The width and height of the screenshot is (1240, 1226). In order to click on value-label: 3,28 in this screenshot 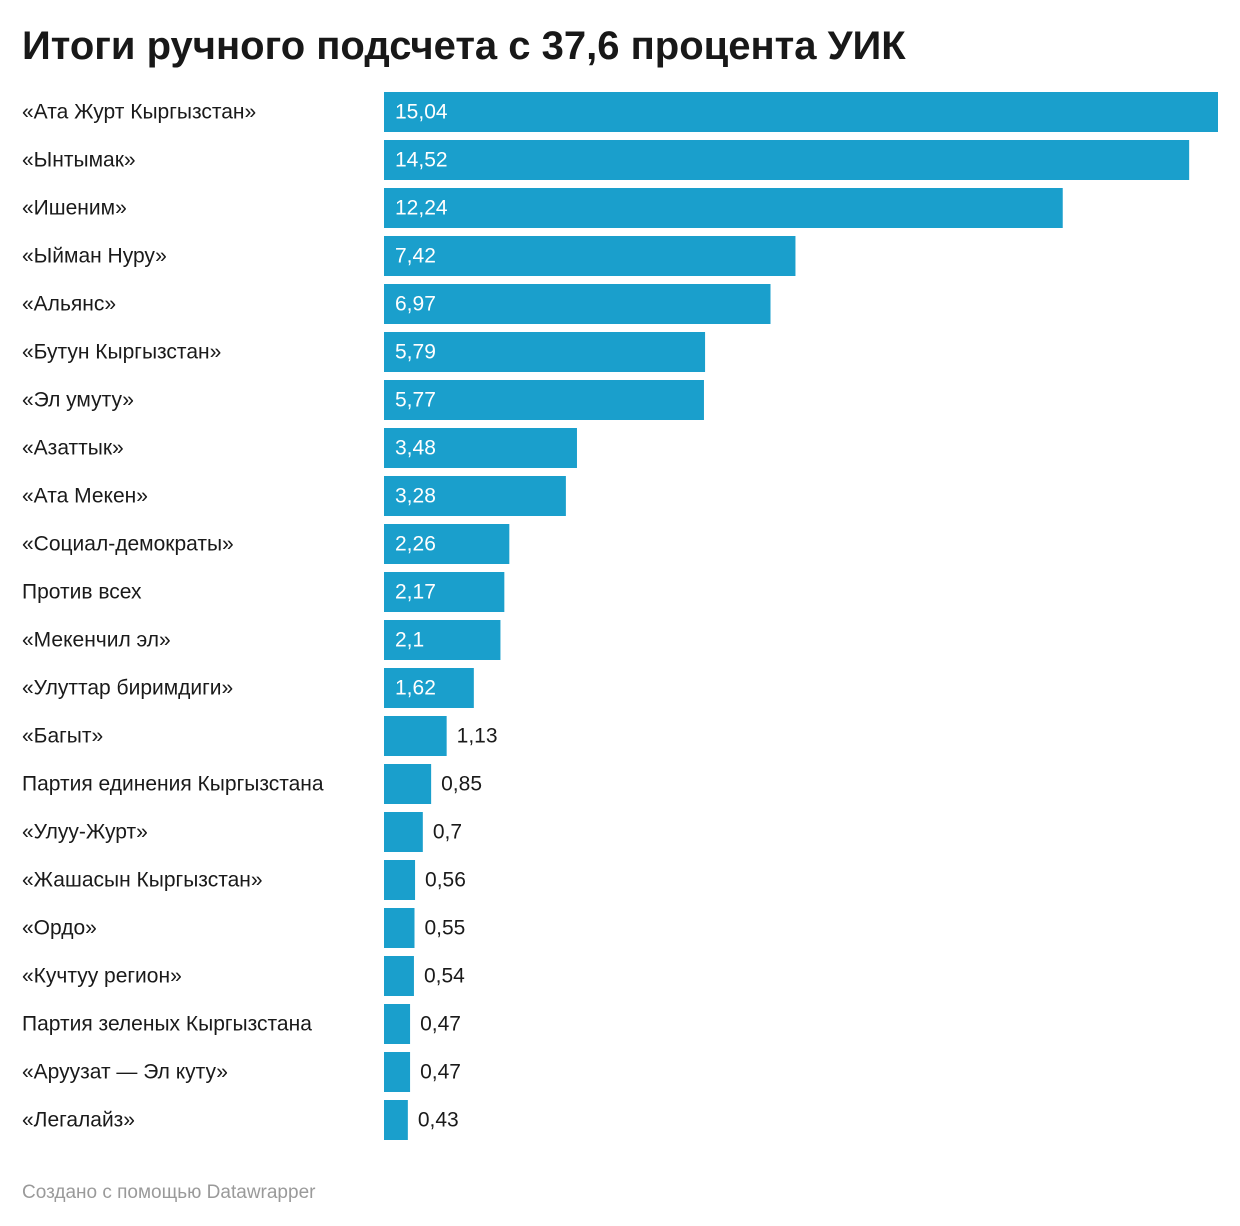, I will do `click(415, 496)`.